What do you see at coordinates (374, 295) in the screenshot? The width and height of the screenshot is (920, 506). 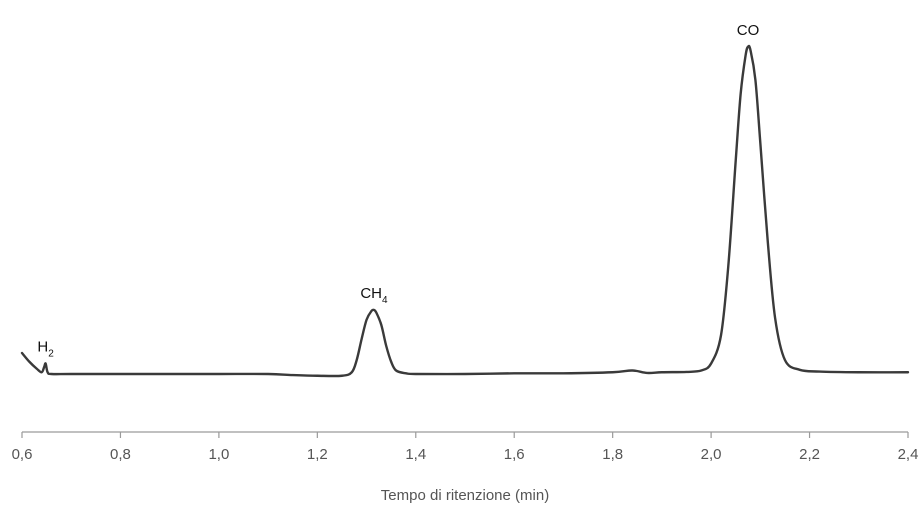 I see `peak-label: CH4` at bounding box center [374, 295].